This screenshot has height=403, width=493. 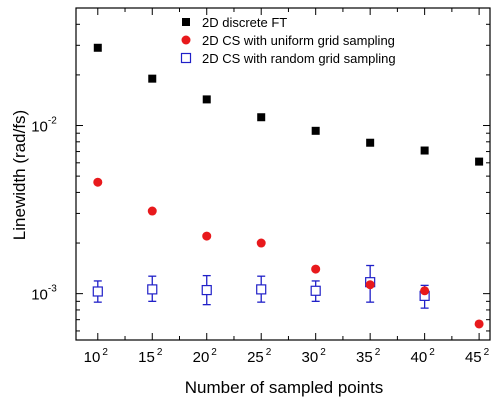 I want to click on legend-label: 2D CS with uniform grid sampling, so click(x=298, y=40).